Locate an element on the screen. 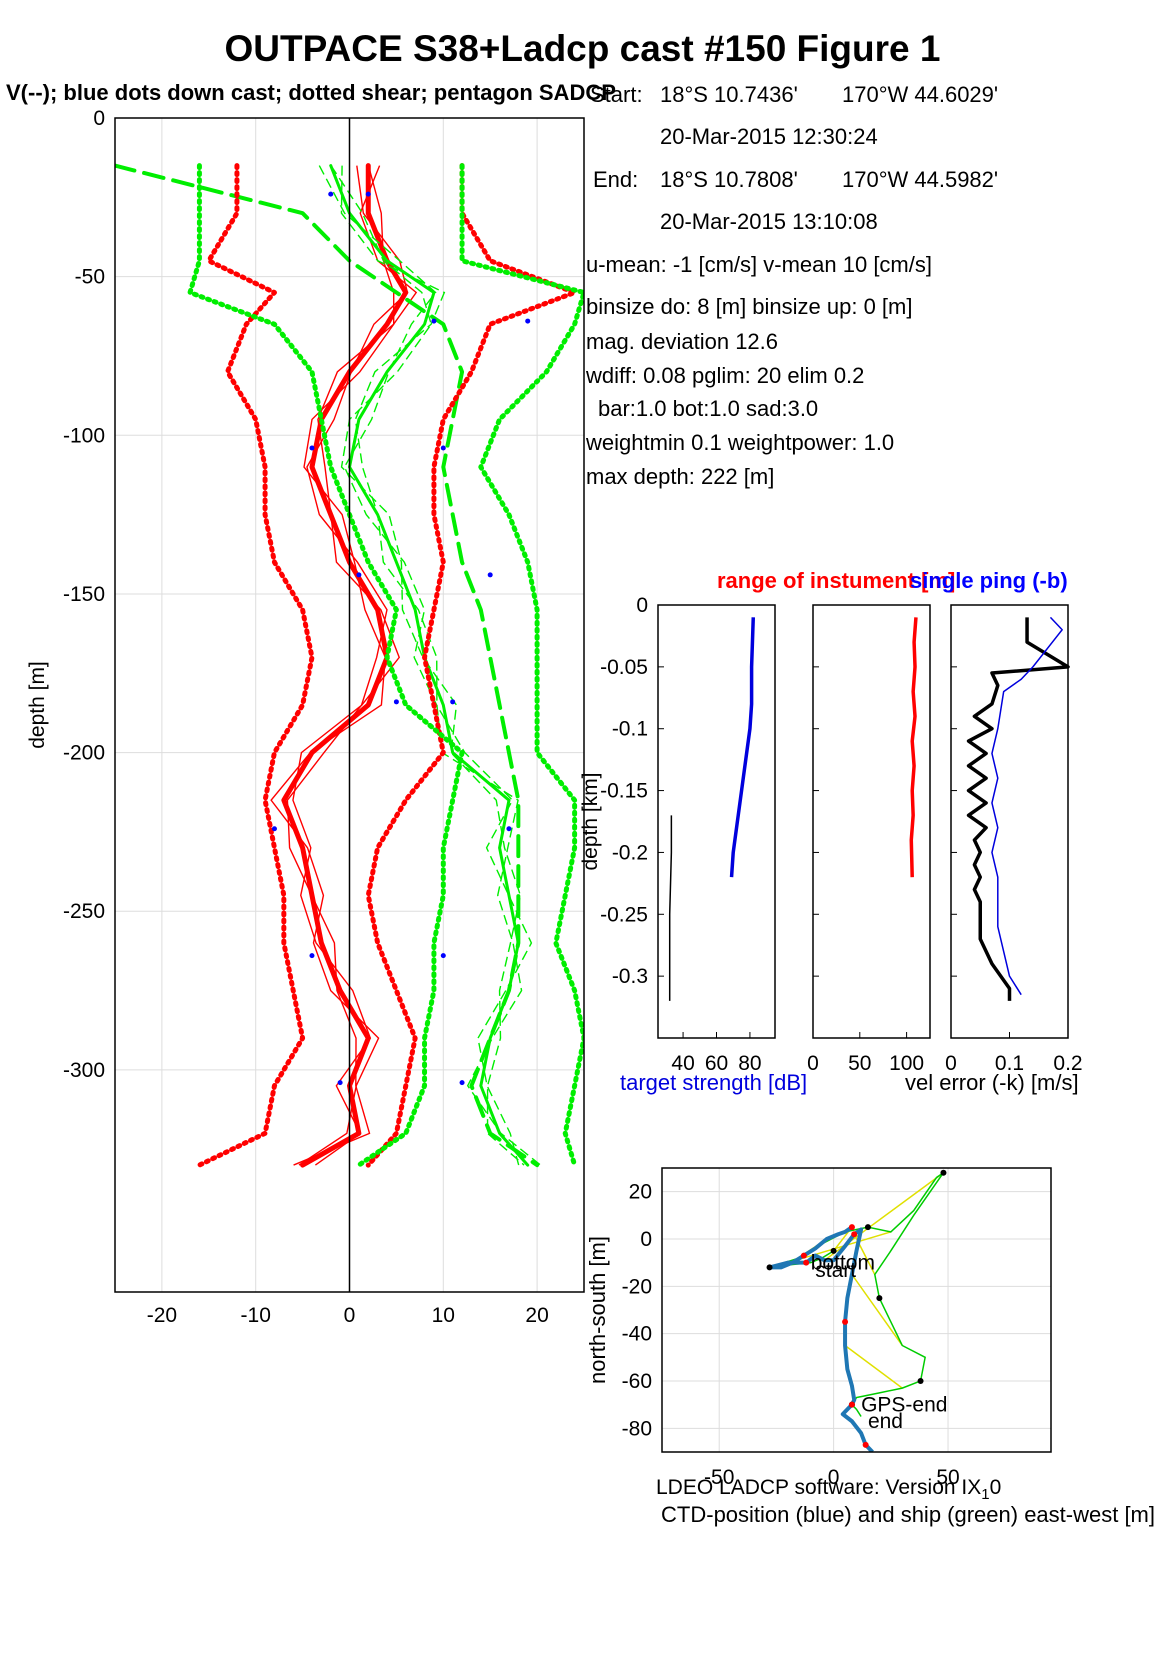 The width and height of the screenshot is (1165, 1679). end-lat: 18°S 10.7808' is located at coordinates (729, 179).